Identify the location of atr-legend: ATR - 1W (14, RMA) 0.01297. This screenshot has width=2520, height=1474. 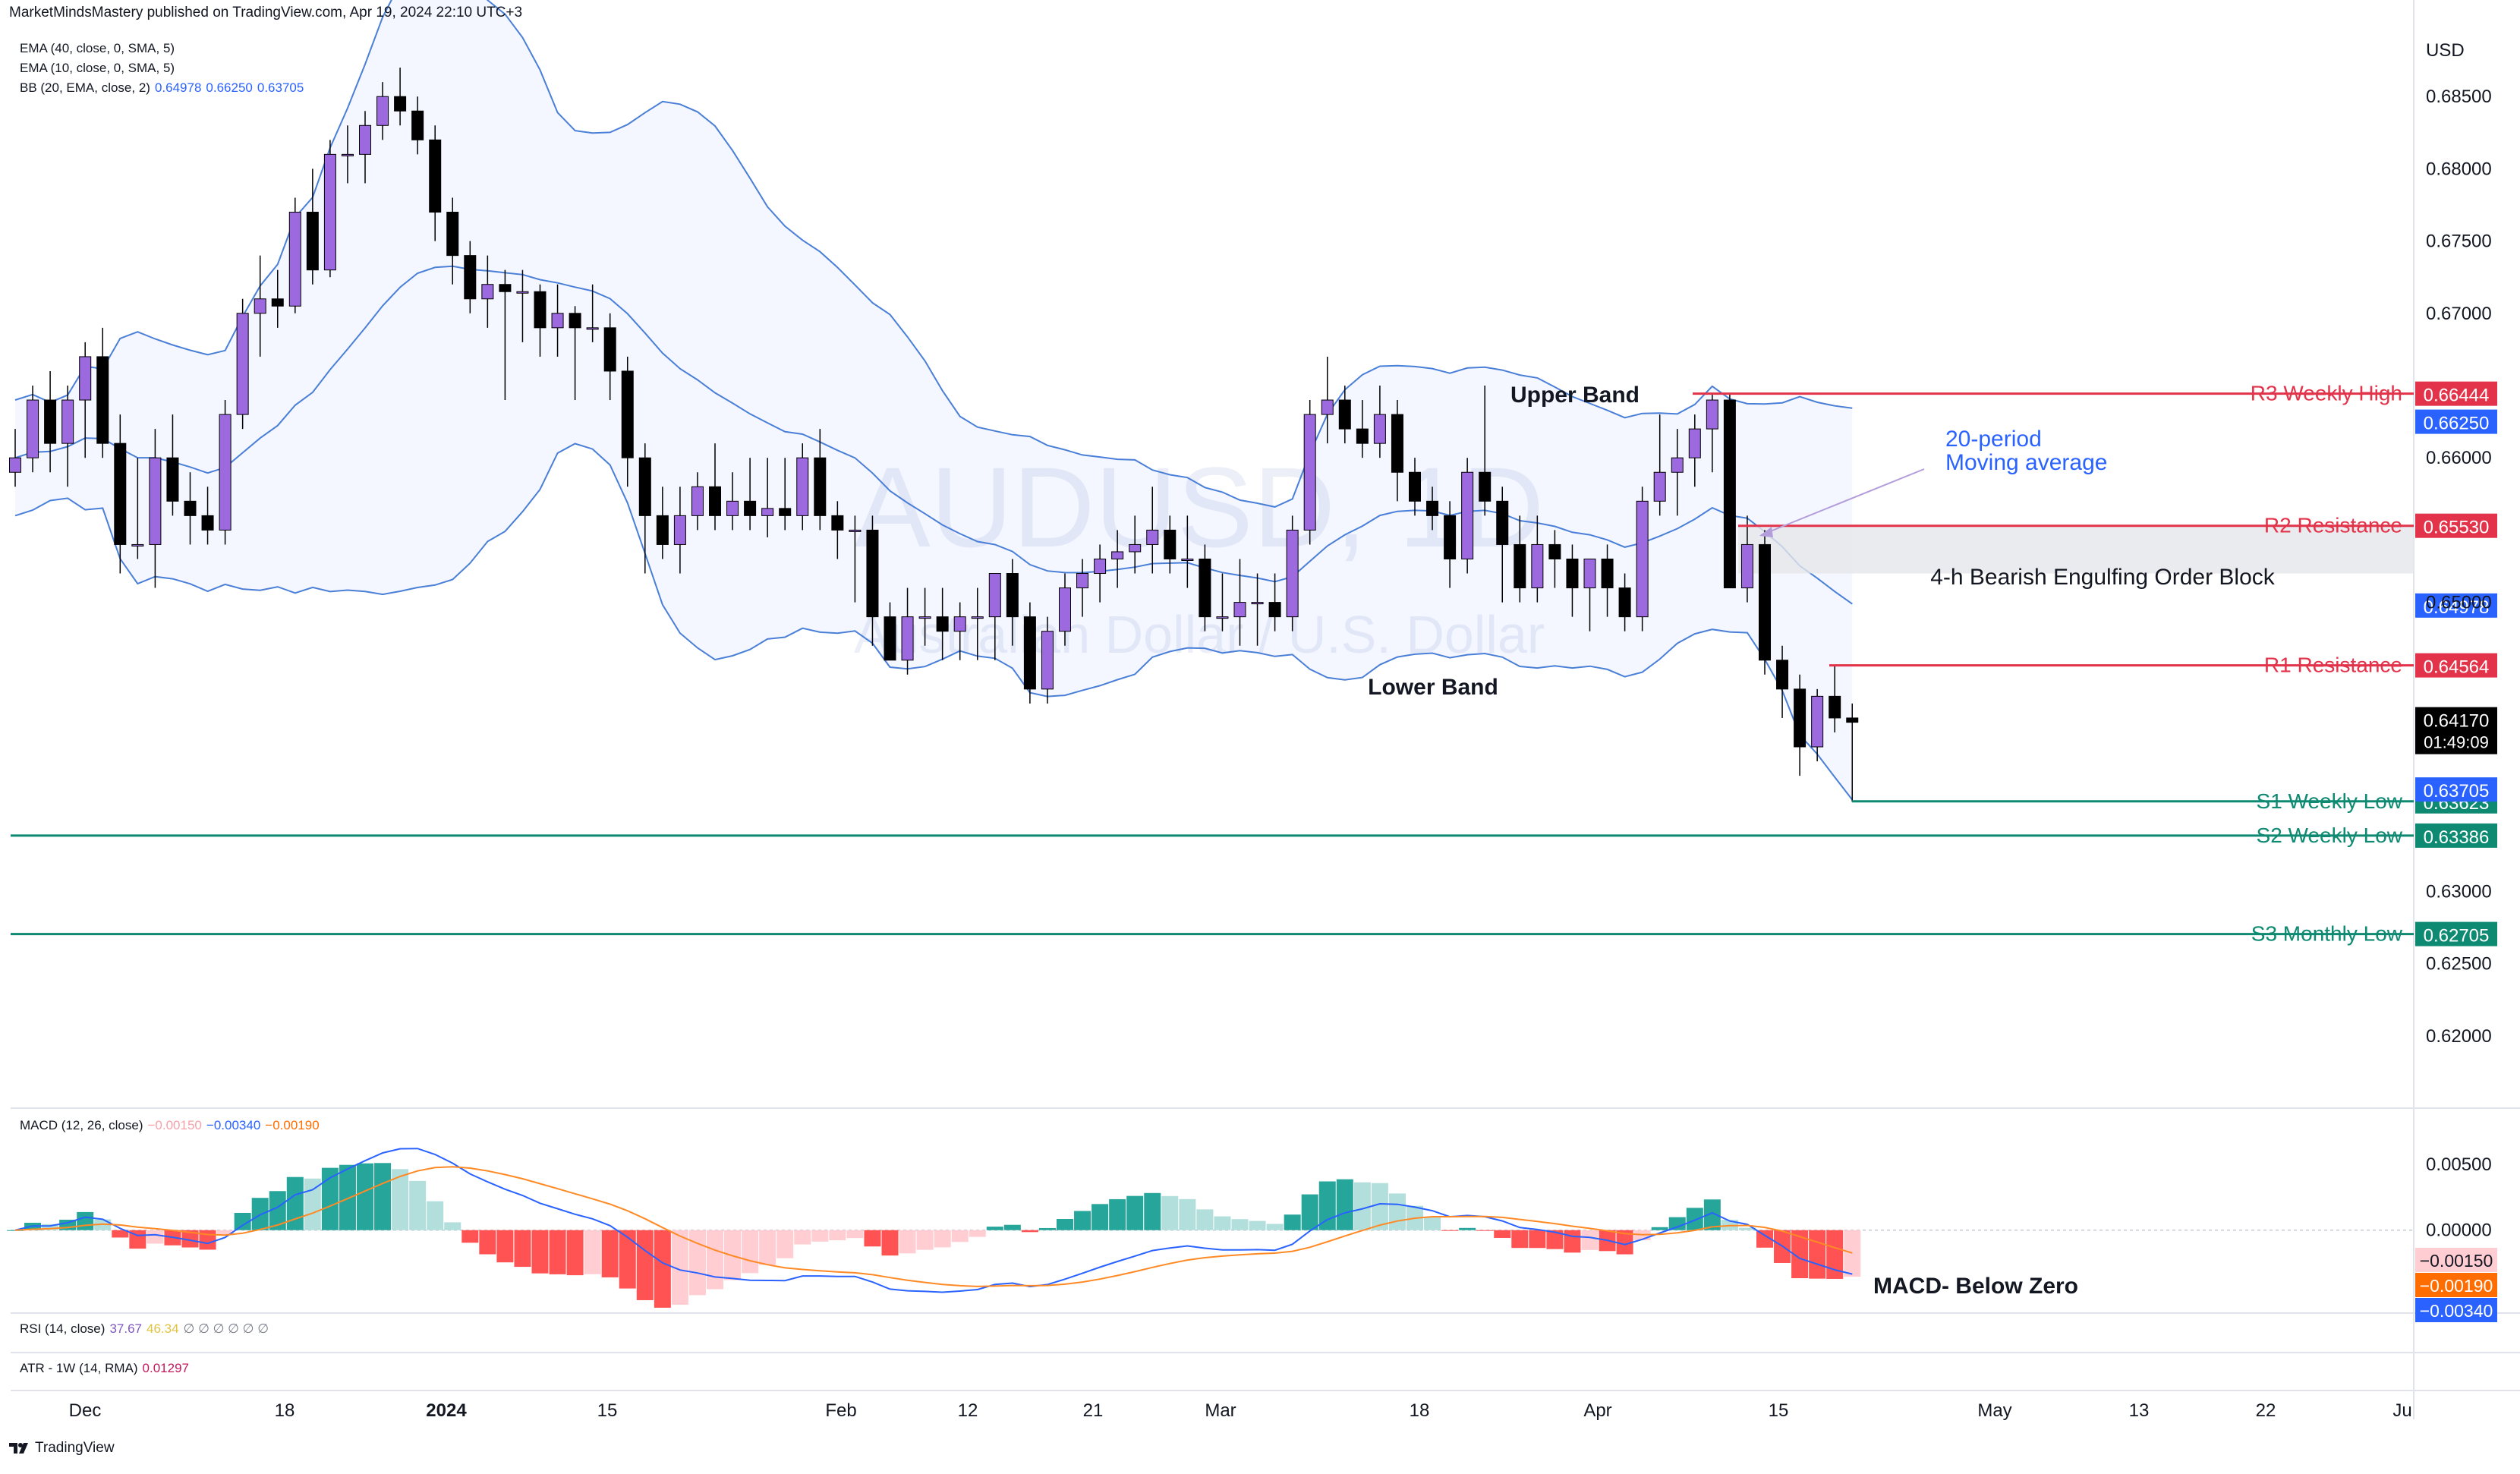
(104, 1368).